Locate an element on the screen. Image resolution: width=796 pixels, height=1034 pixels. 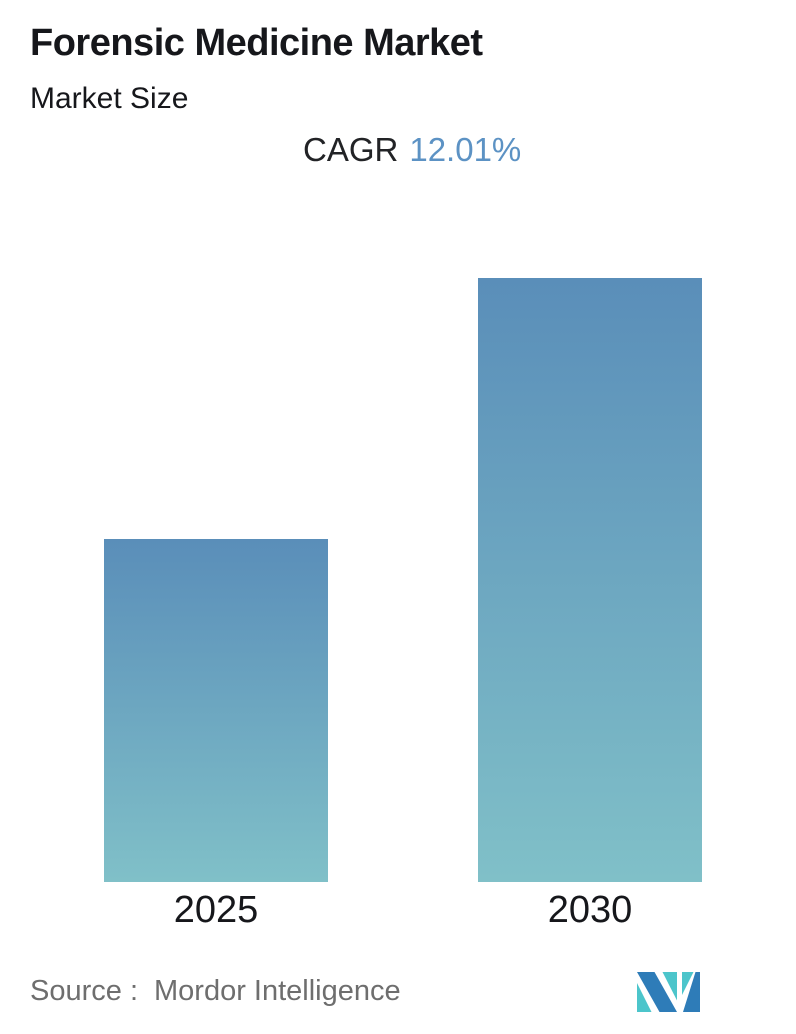
x-axis-label-2030: 2030 is located at coordinates (590, 910).